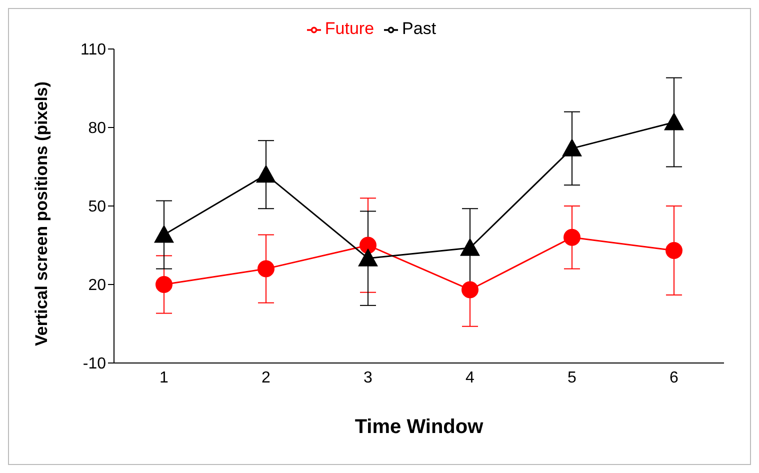 This screenshot has width=759, height=473. What do you see at coordinates (97, 207) in the screenshot?
I see `y-tick-label: 50` at bounding box center [97, 207].